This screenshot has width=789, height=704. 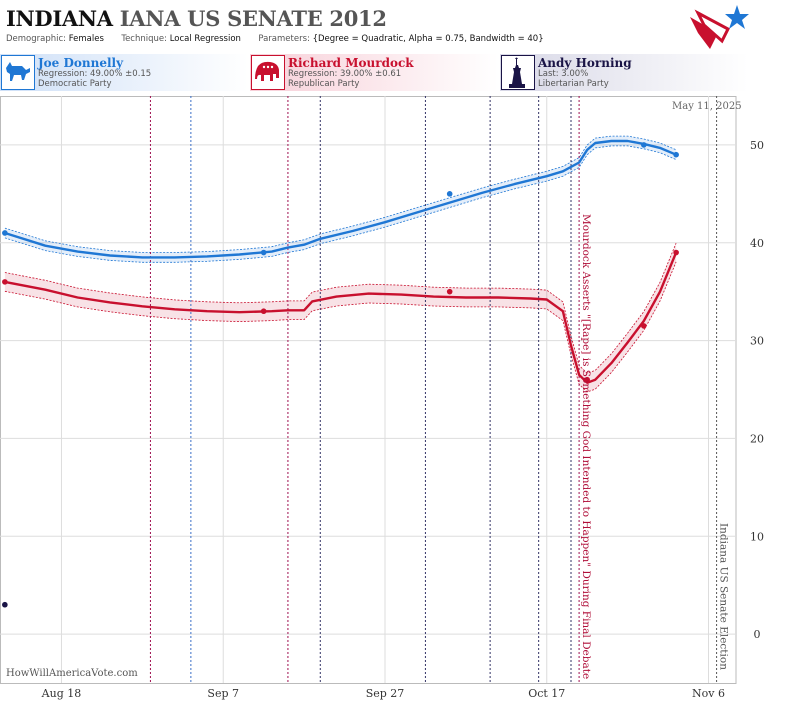 I want to click on site-logo-icon, so click(x=719, y=27).